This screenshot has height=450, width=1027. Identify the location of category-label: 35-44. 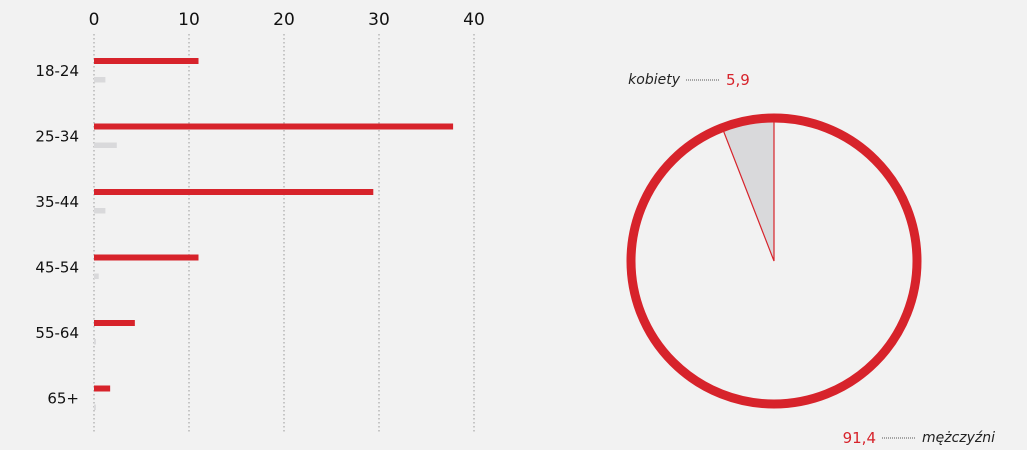
(57, 202).